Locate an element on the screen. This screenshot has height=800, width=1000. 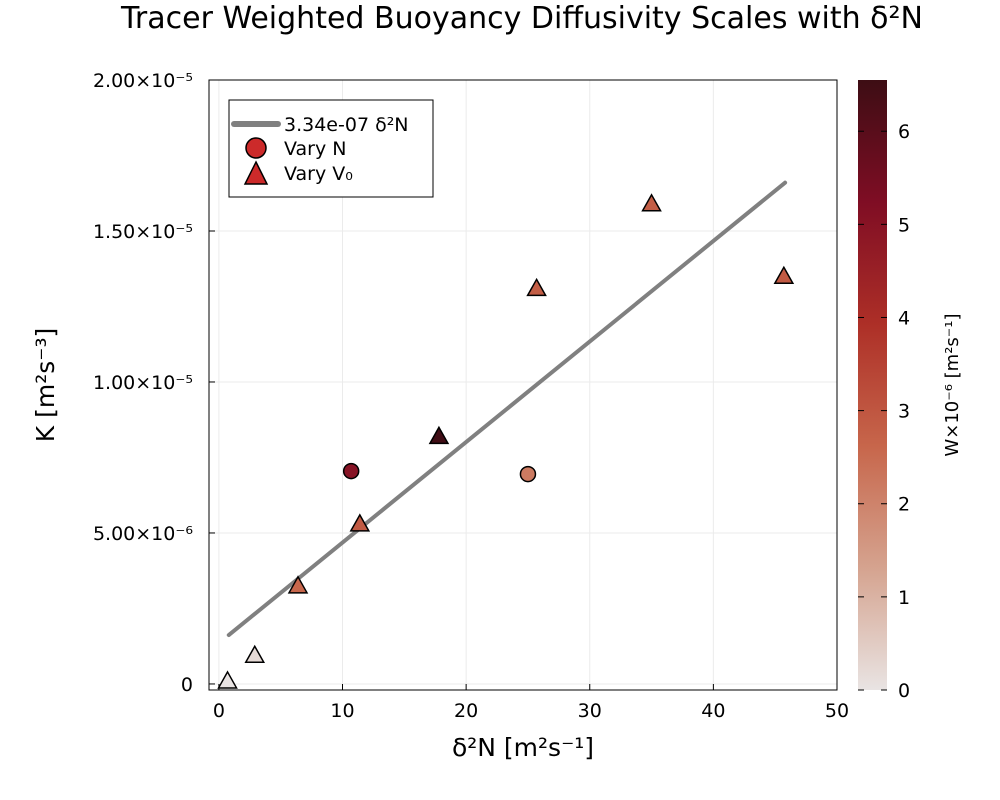
y-axis-label: K [m²s⁻³] is located at coordinates (45, 385).